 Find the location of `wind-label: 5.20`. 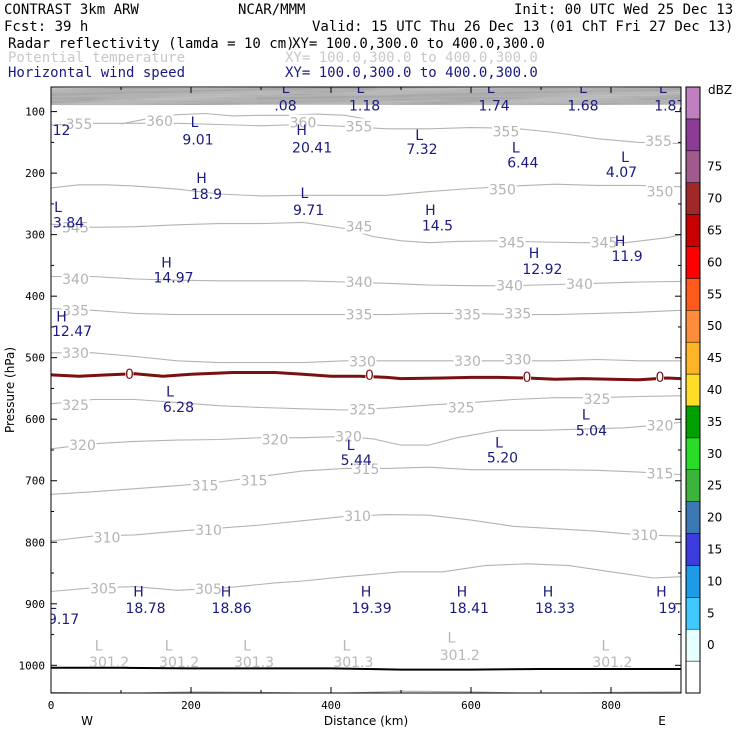

wind-label: 5.20 is located at coordinates (502, 458).